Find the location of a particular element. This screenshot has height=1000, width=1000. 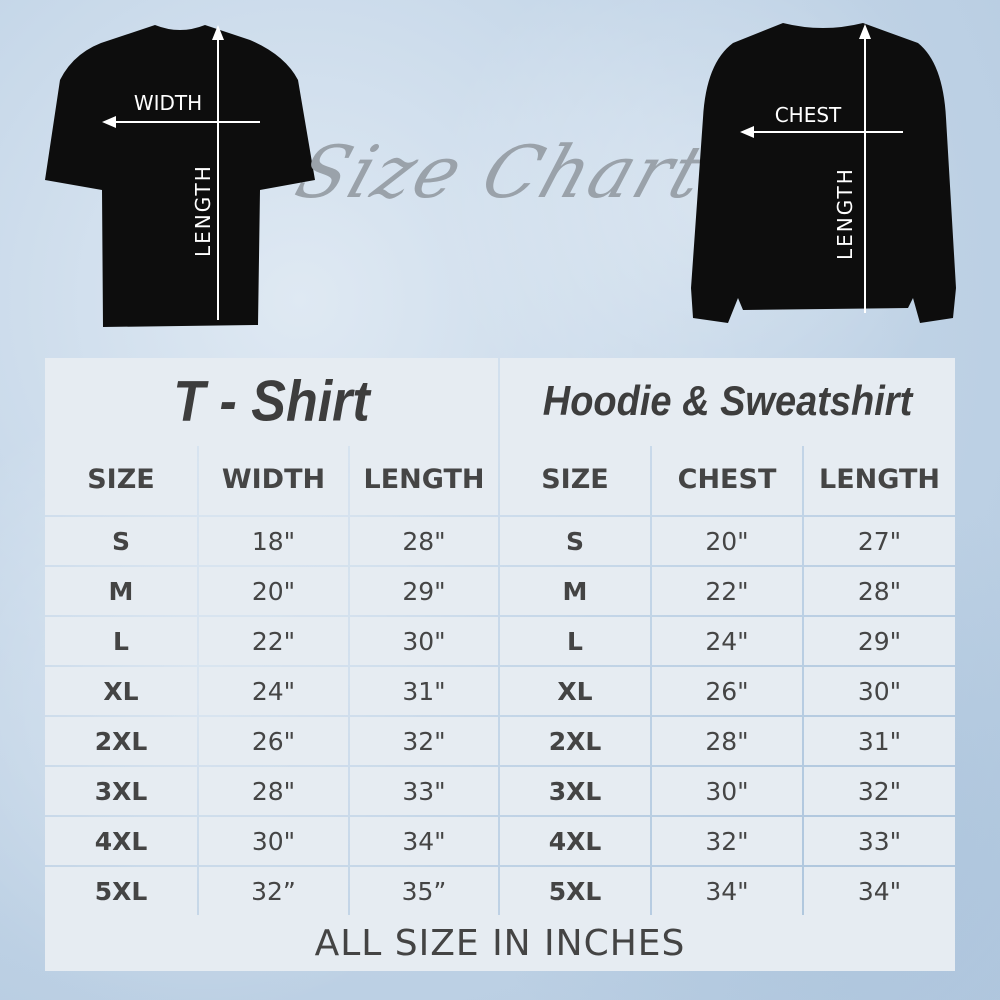

hoodie-cell-size: 5XL is located at coordinates (575, 891).